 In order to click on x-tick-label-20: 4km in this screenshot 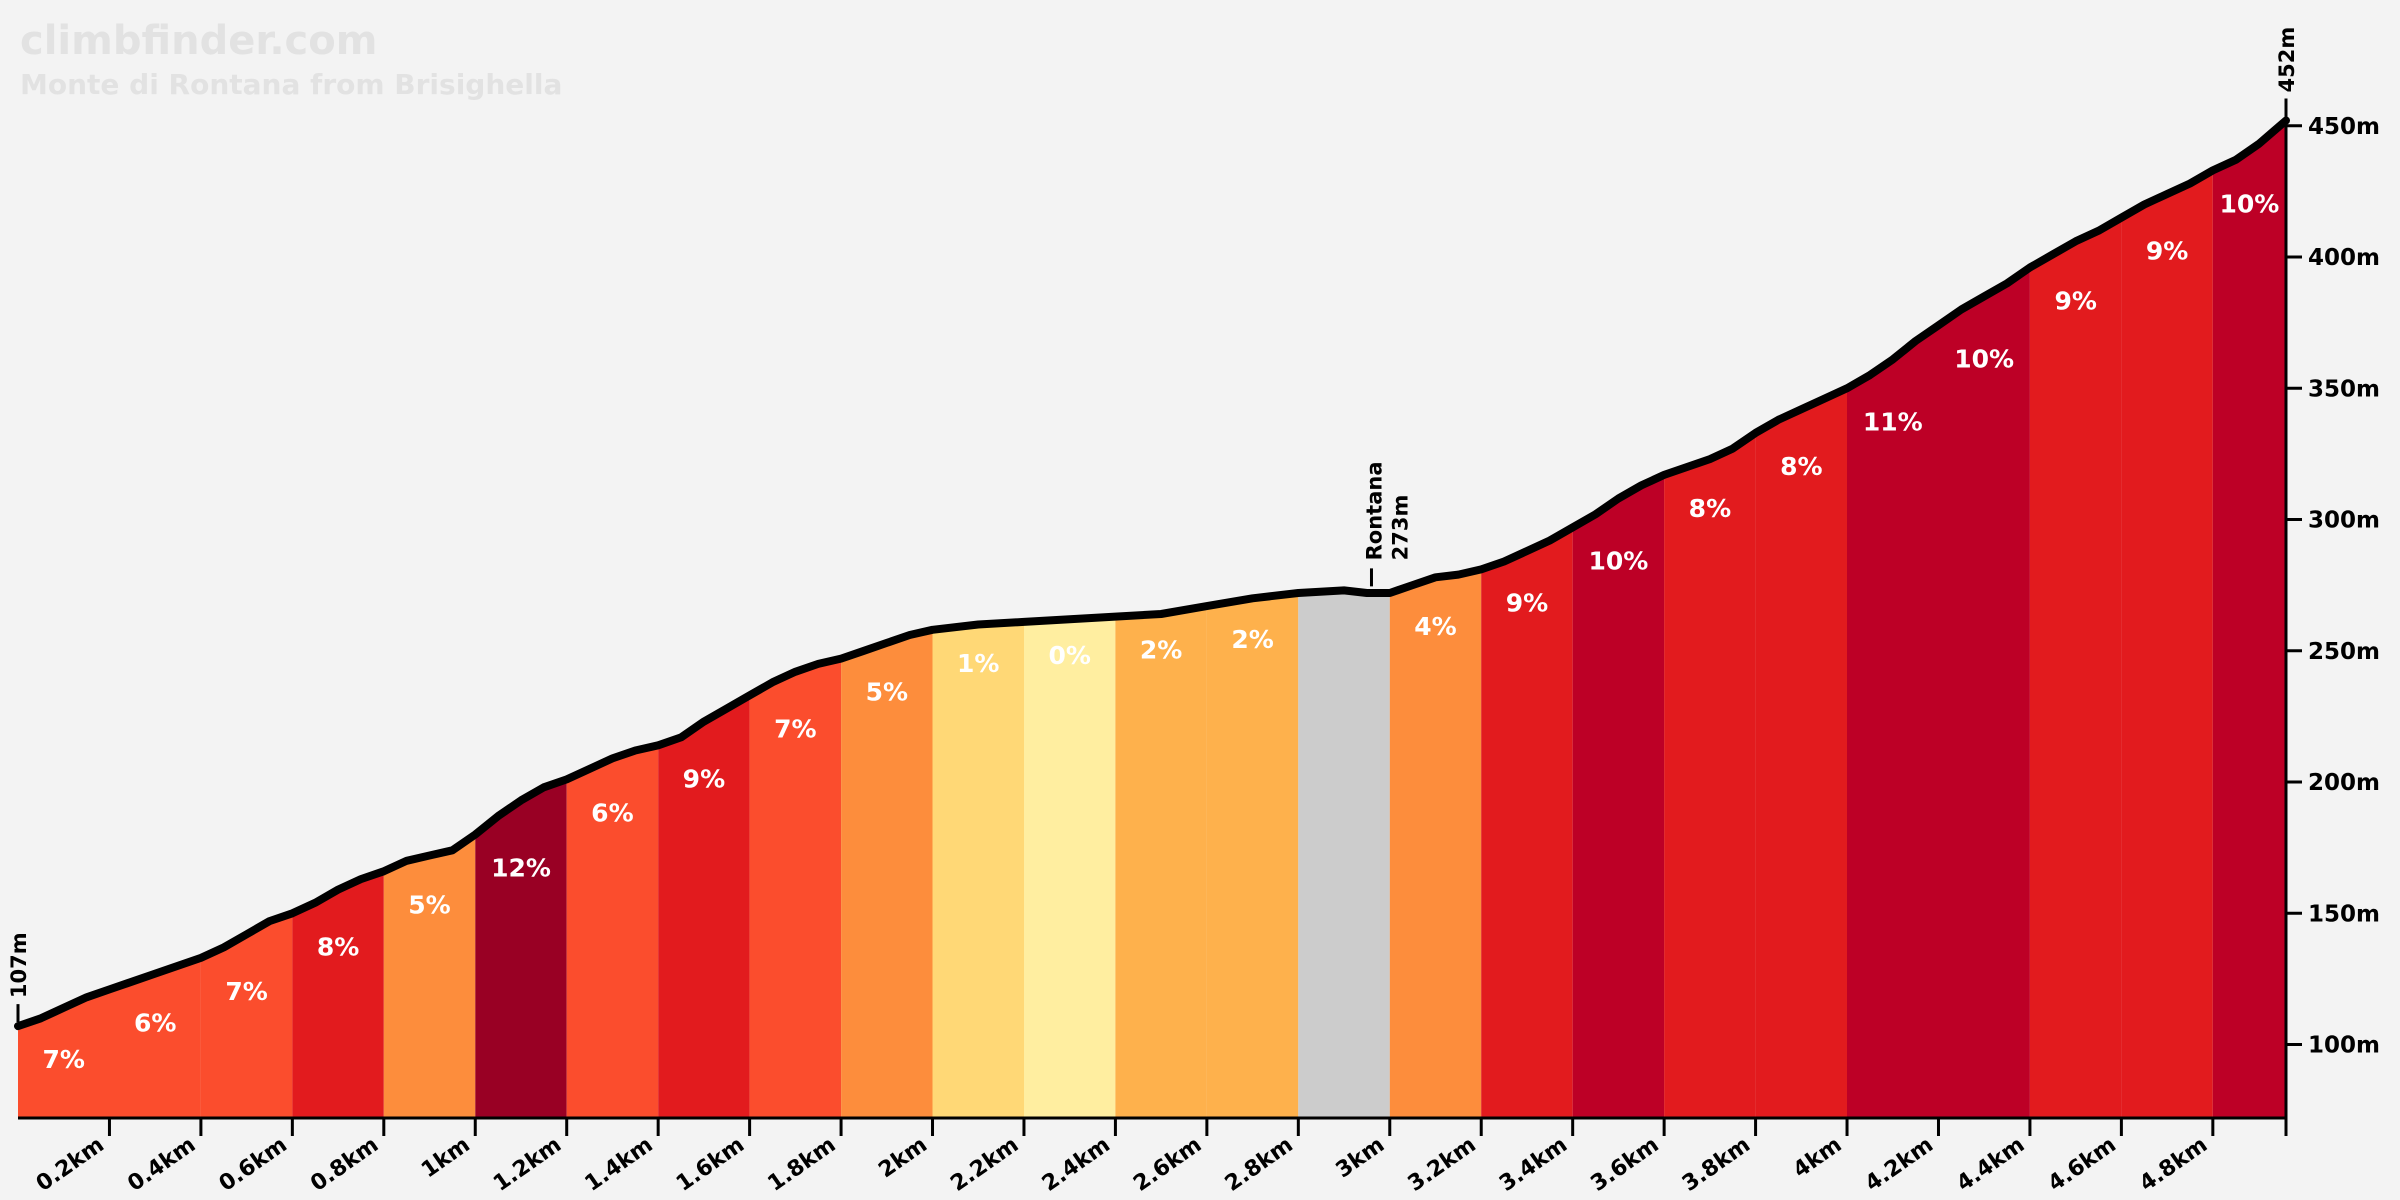, I will do `click(1818, 1157)`.